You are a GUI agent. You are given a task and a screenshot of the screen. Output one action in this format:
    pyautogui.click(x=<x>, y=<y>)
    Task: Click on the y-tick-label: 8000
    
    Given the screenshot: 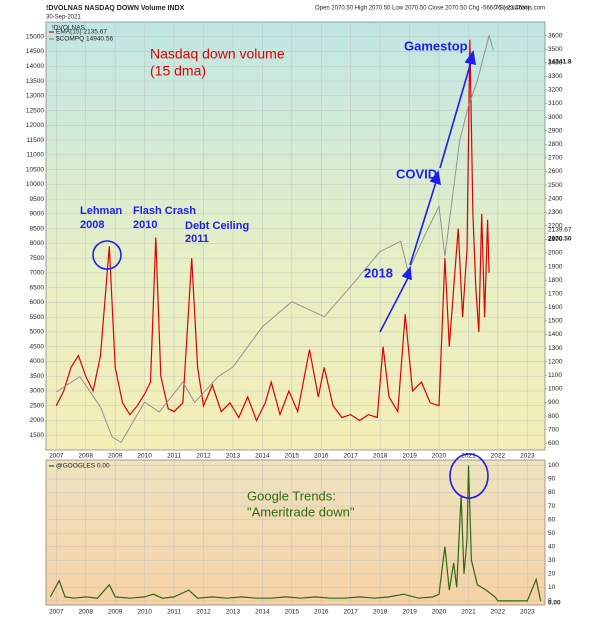 What is the action you would take?
    pyautogui.click(x=37, y=243)
    